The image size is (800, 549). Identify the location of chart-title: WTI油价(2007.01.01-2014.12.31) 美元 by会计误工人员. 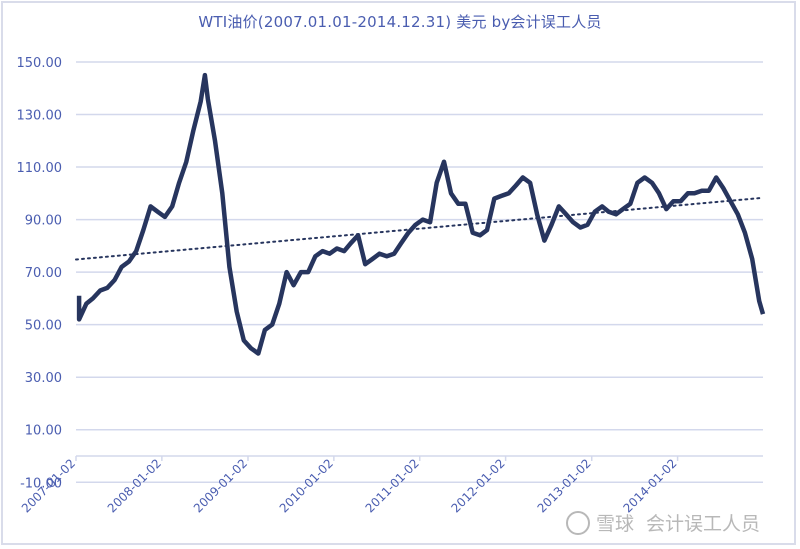
(400, 22).